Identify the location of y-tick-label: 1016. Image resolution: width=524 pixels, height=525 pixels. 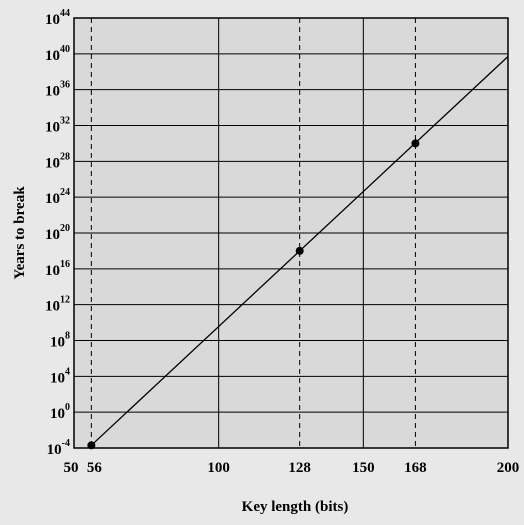
(57, 269).